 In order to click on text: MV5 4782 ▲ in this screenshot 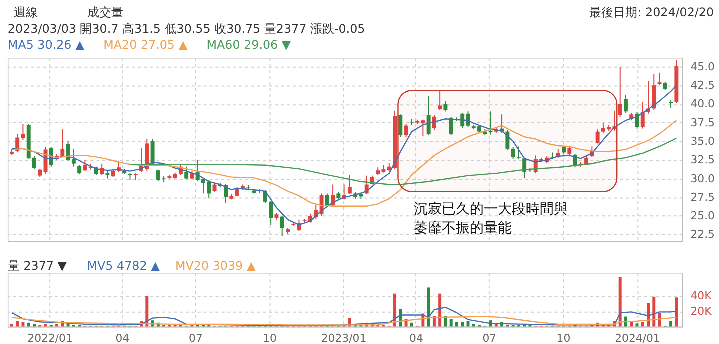, I will do `click(124, 266)`.